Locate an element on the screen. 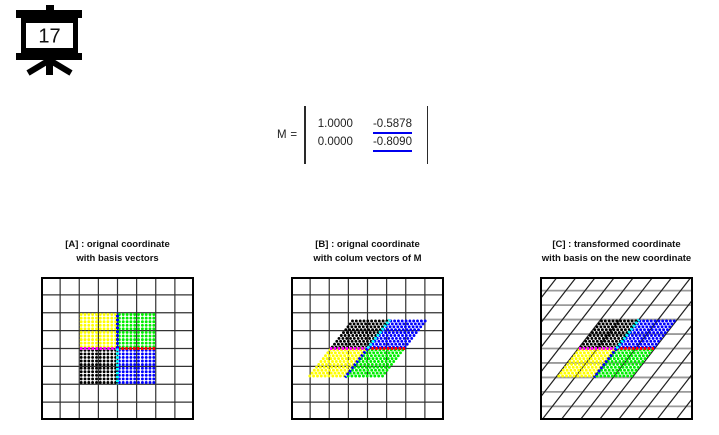  presentation-board-icon: 17 is located at coordinates (49, 40).